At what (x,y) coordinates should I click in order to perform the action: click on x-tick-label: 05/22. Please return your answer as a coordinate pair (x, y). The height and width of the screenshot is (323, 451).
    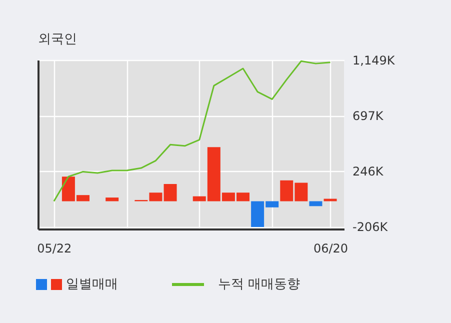
    Looking at the image, I should click on (54, 249).